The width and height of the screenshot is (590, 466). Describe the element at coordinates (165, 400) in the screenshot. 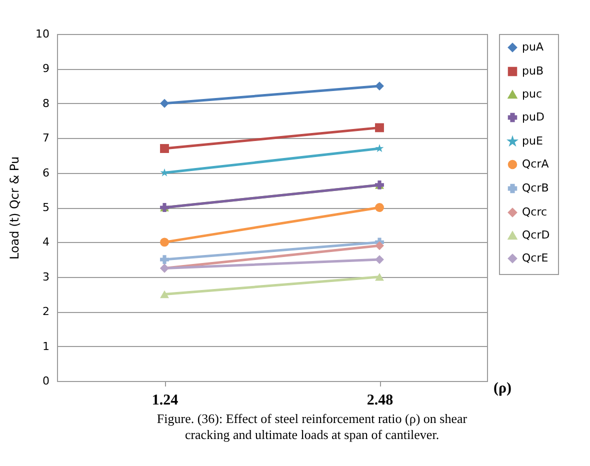

I see `x-tick-label: 1.24` at that location.